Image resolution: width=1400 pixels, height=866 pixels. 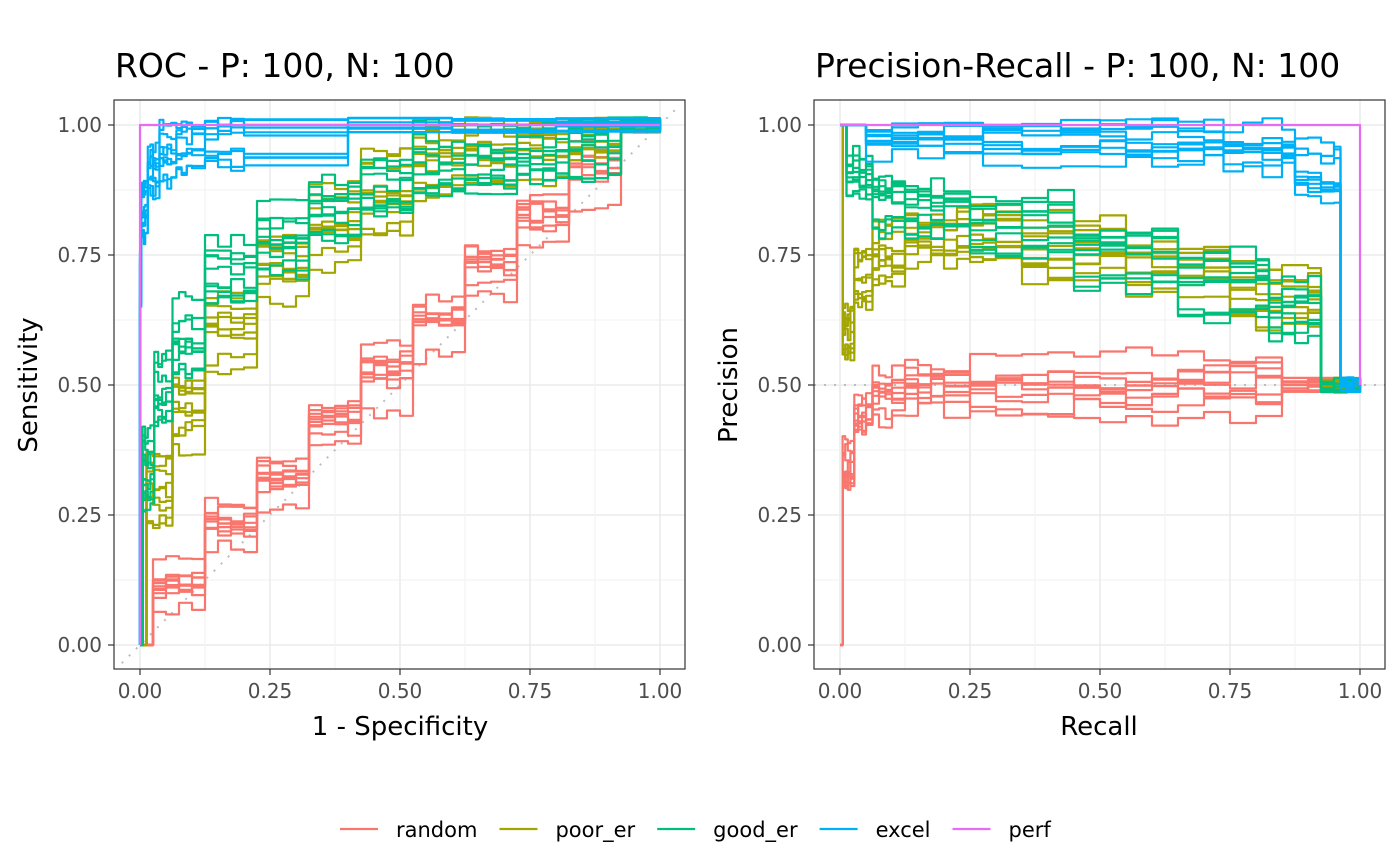 What do you see at coordinates (1077, 65) in the screenshot?
I see `pr-title: Precision-Recall - P: 100, N: 100` at bounding box center [1077, 65].